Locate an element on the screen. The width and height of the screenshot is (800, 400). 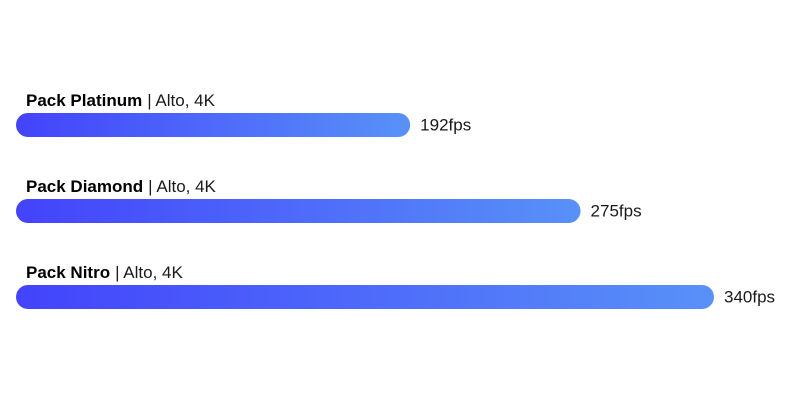
category-label: Pack Diamond | Alto, 4K is located at coordinates (121, 186).